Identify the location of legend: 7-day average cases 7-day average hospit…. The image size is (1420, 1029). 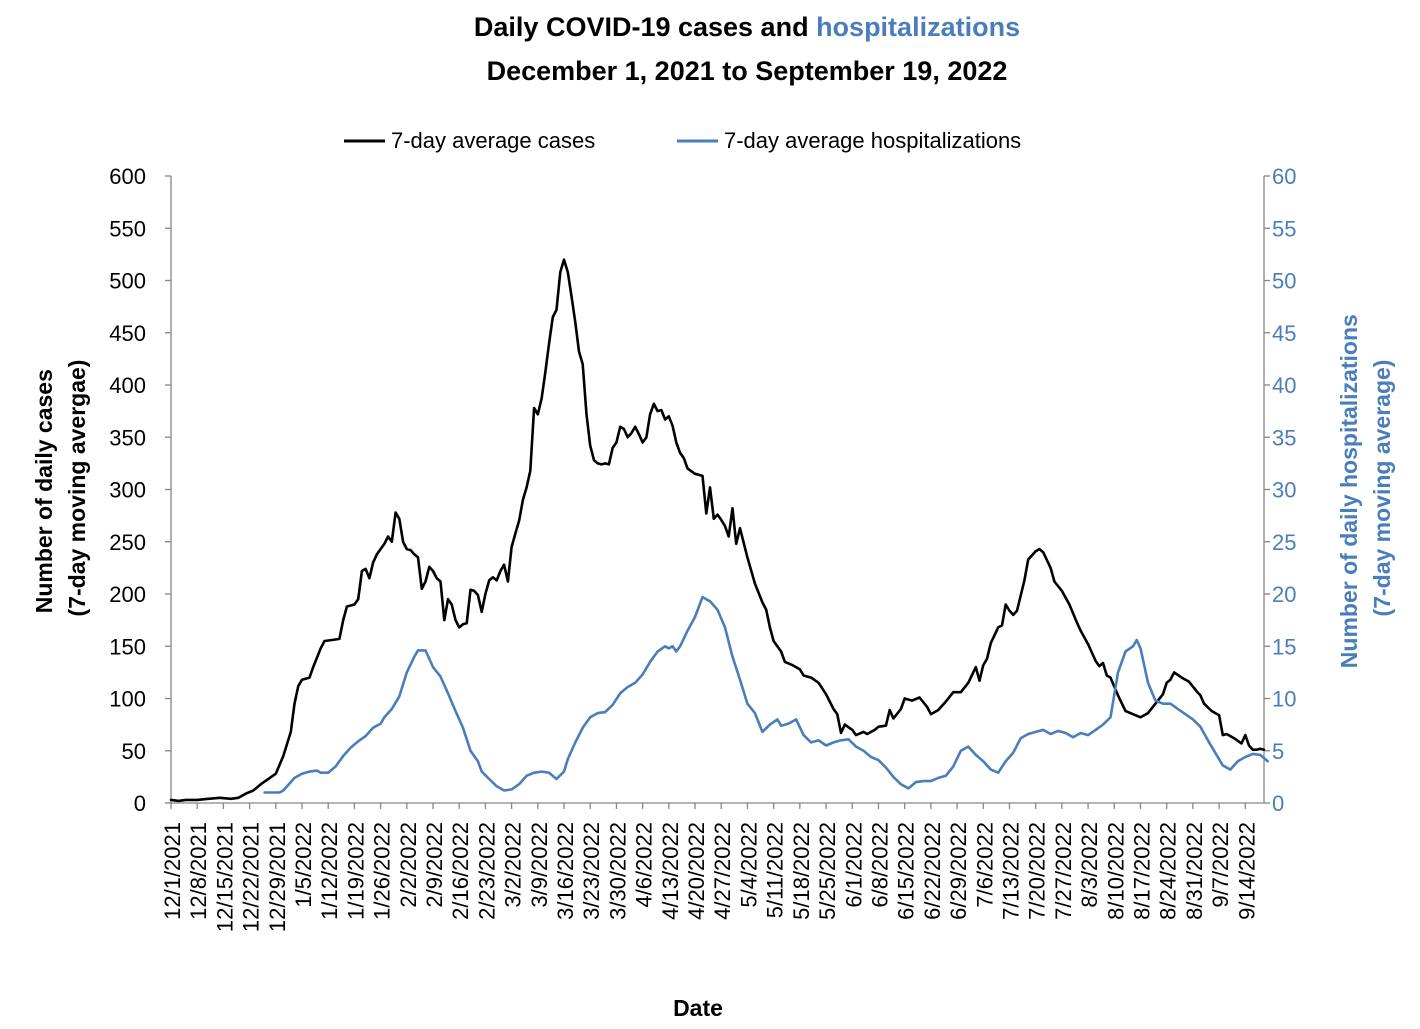
(682, 140).